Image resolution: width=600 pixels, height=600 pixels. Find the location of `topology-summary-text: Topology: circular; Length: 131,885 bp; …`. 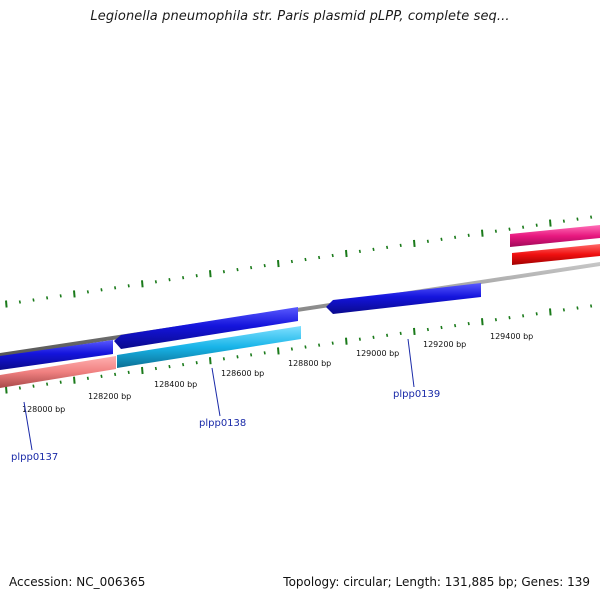

topology-summary-text: Topology: circular; Length: 131,885 bp; … is located at coordinates (436, 582).